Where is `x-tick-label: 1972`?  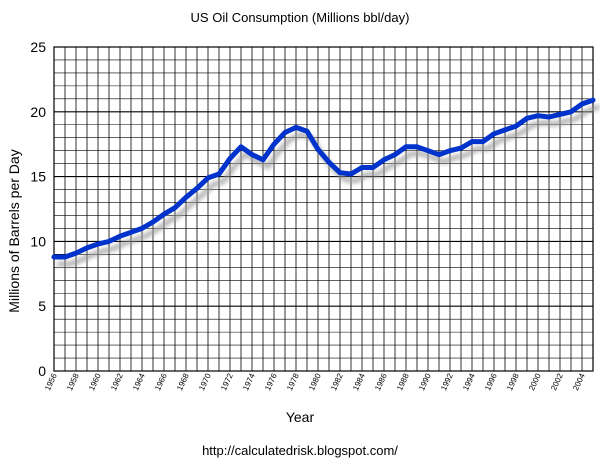 x-tick-label: 1972 is located at coordinates (227, 382).